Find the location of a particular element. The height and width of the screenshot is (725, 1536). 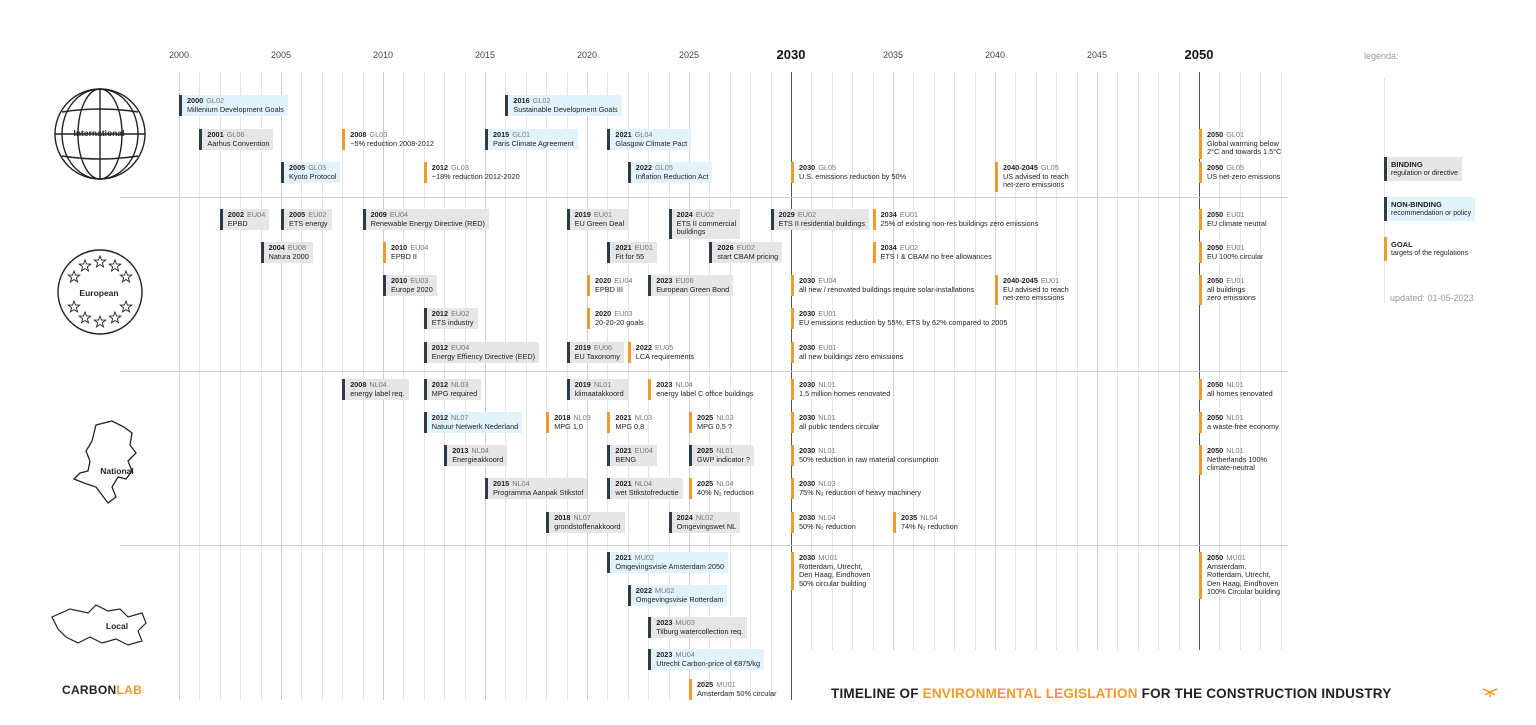

event-year: 2010 is located at coordinates (399, 280).